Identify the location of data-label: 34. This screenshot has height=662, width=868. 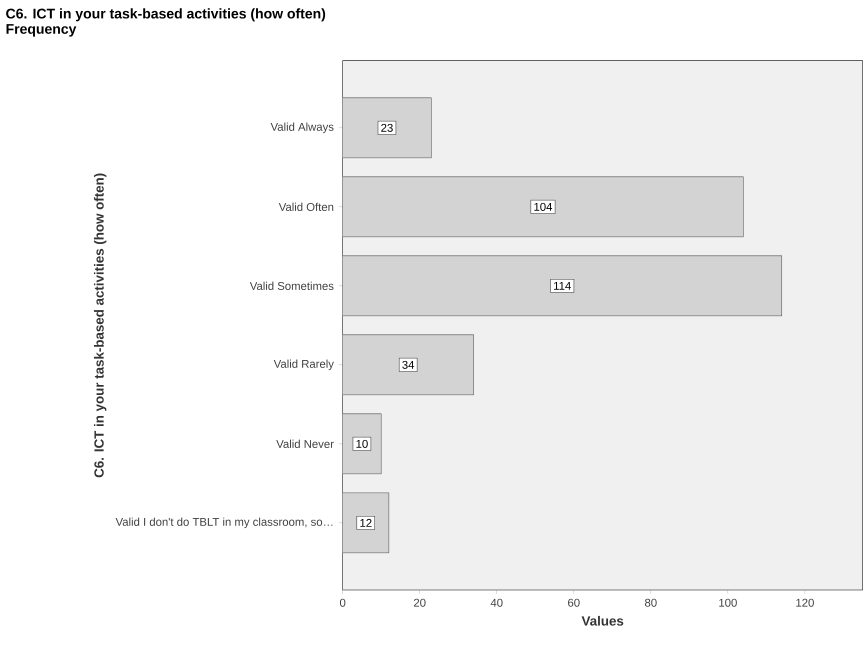
(408, 364).